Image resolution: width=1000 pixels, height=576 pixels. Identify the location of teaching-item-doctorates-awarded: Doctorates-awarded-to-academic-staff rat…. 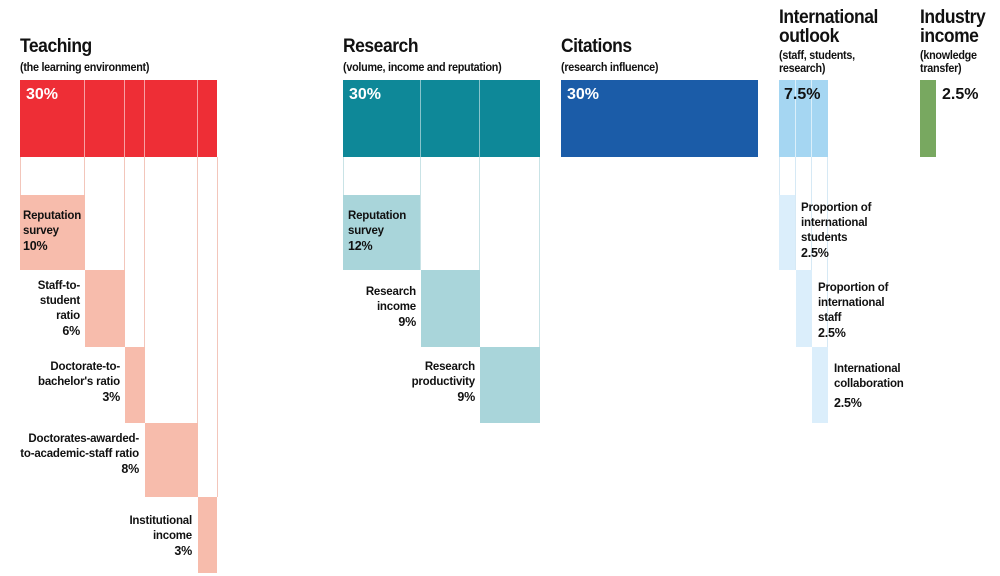
(77, 454).